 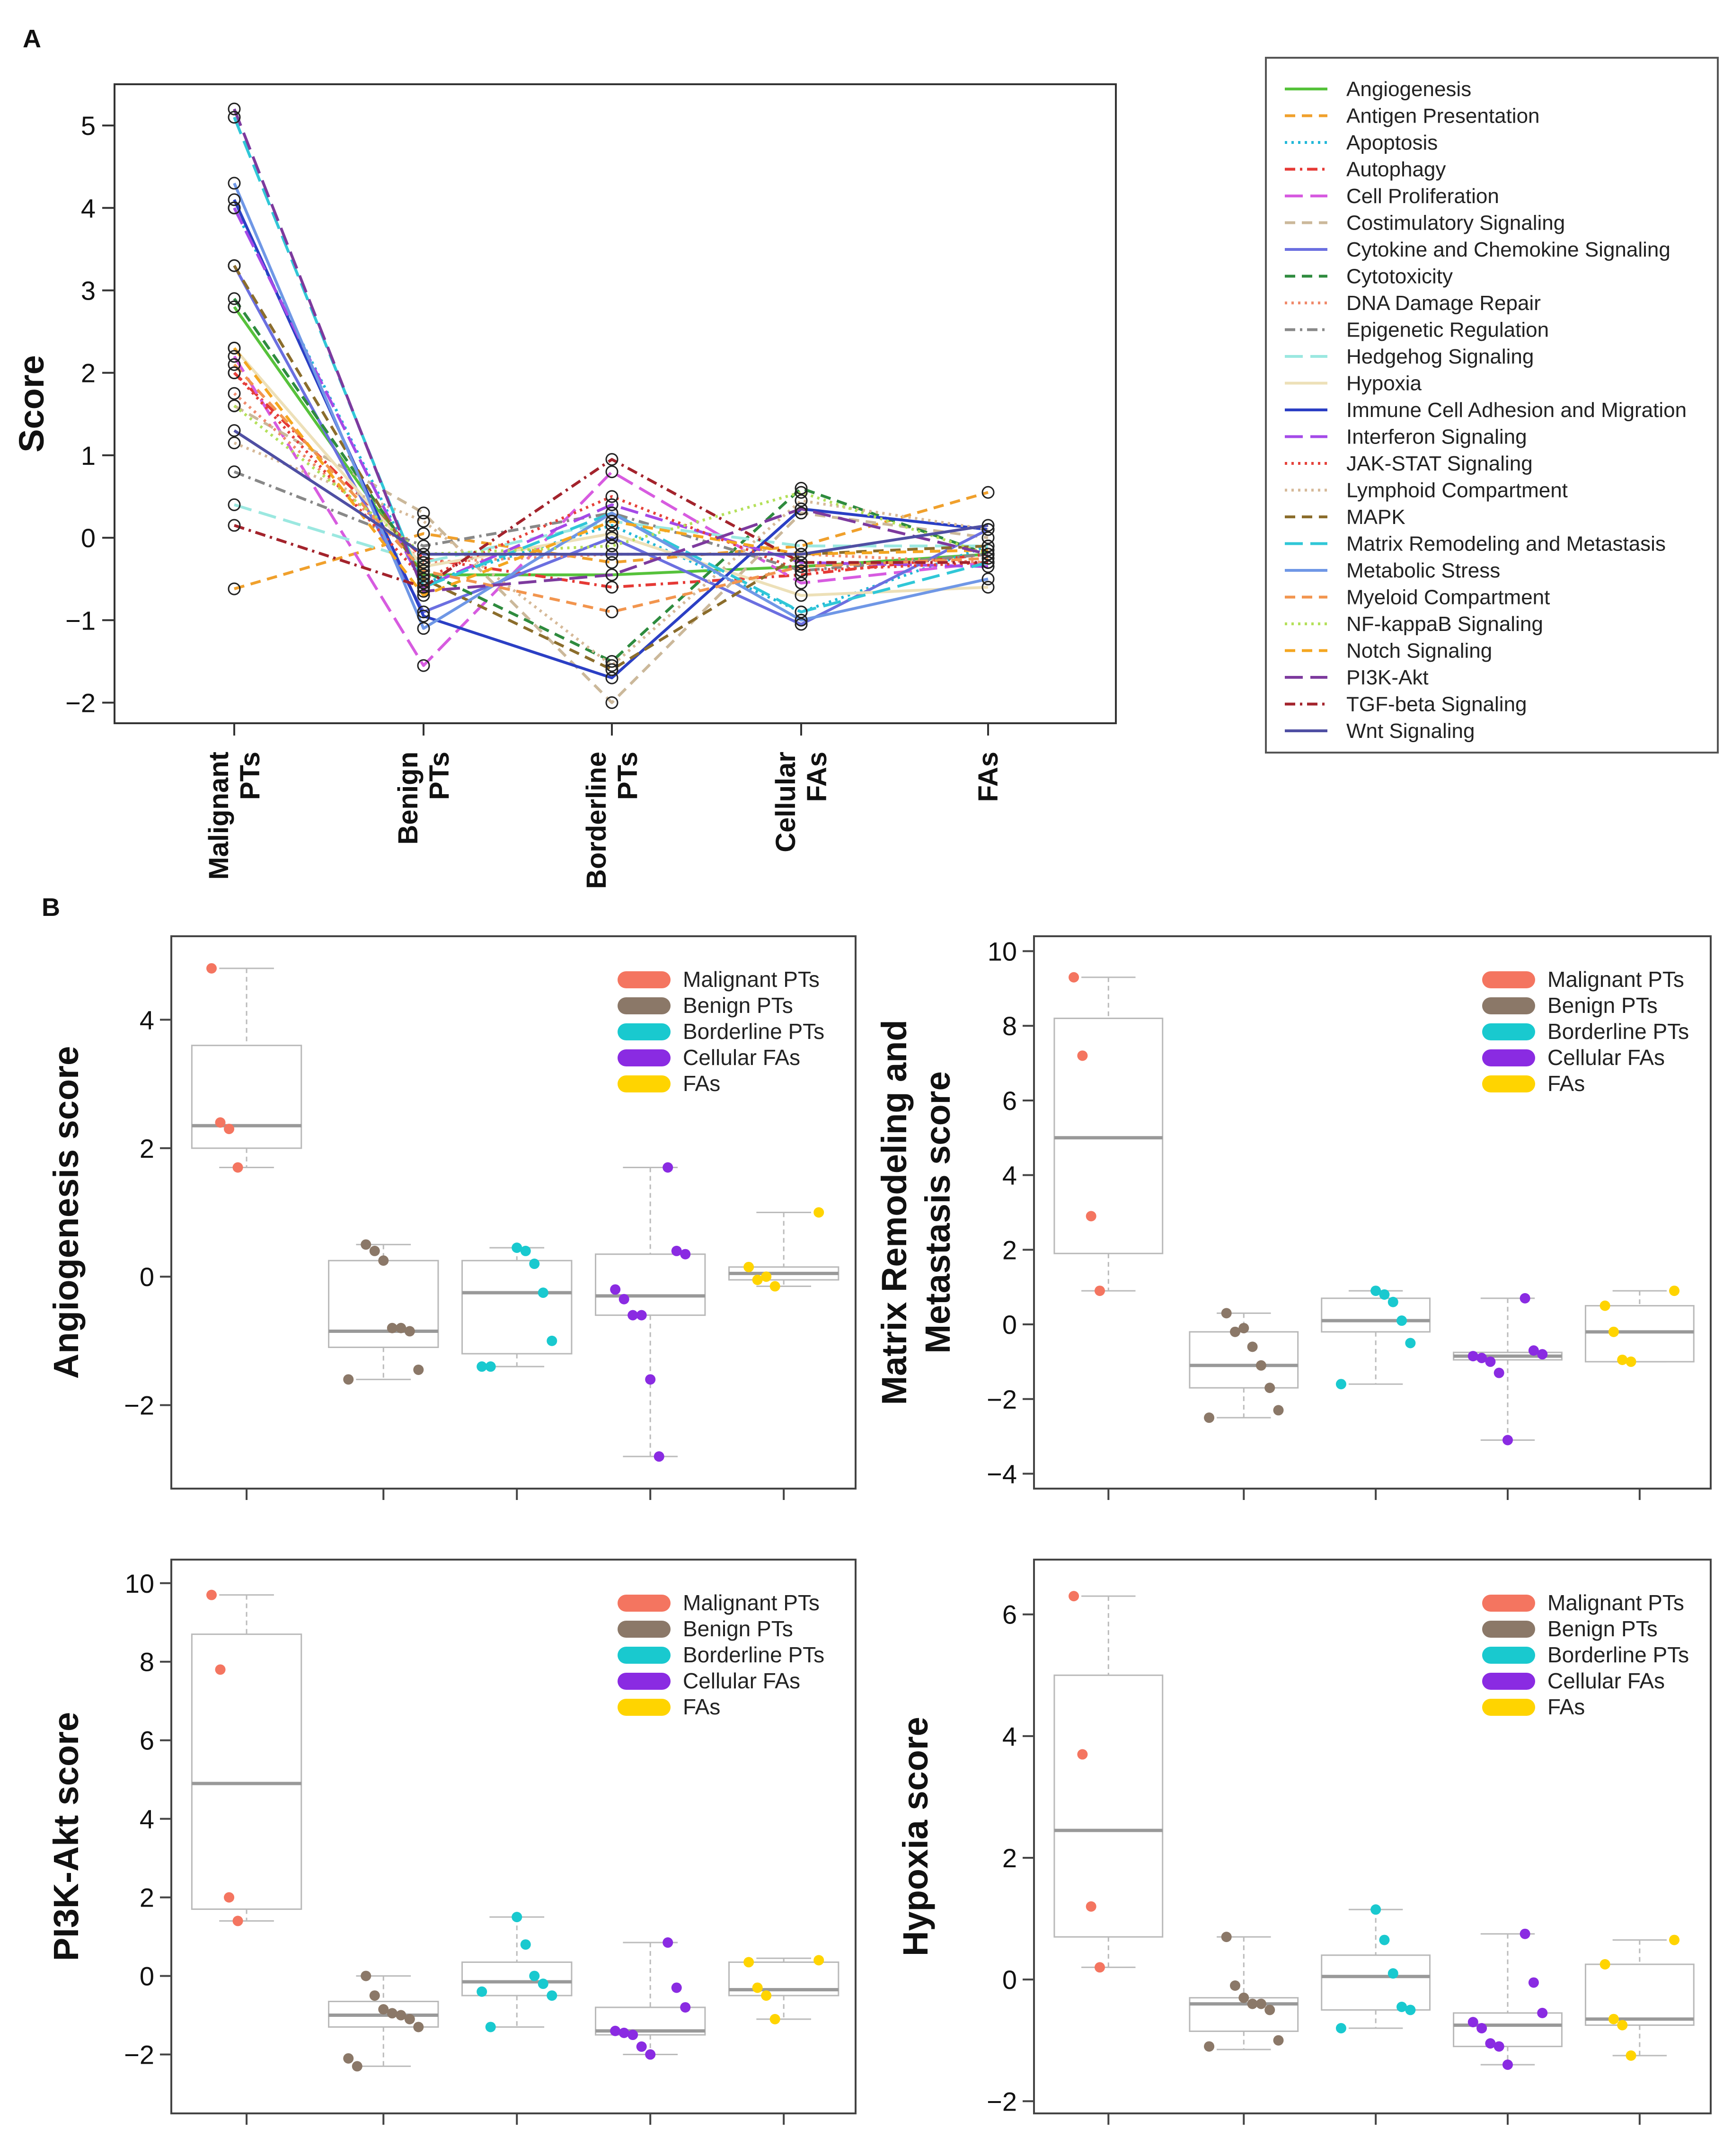 What do you see at coordinates (32, 39) in the screenshot?
I see `panel-label-a: A` at bounding box center [32, 39].